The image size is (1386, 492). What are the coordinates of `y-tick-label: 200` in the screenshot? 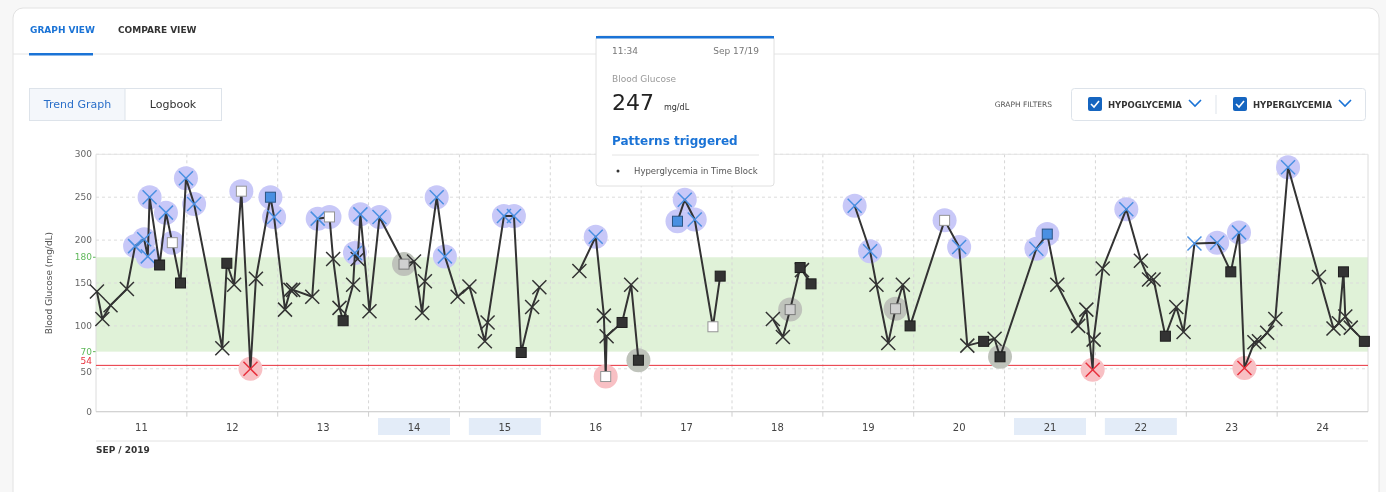 It's located at (83, 240).